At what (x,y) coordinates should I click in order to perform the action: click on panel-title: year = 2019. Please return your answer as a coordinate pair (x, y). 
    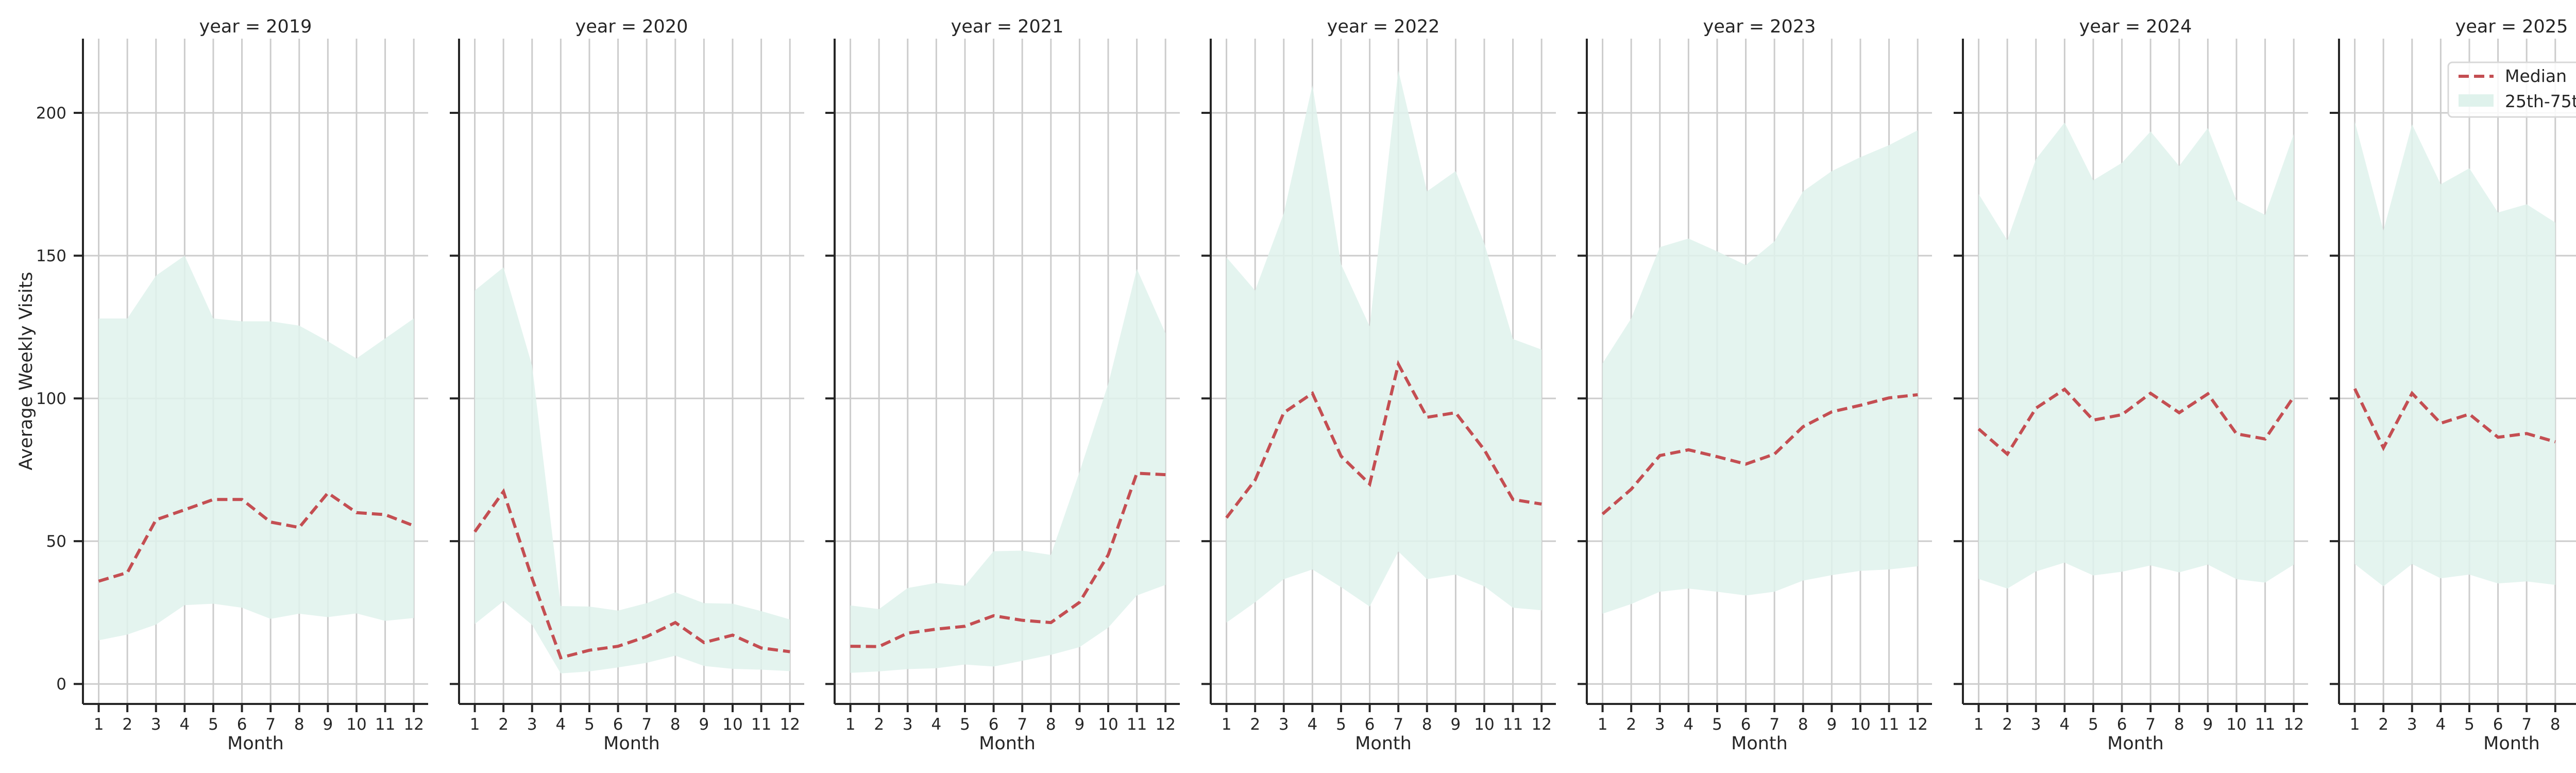
    Looking at the image, I should click on (255, 26).